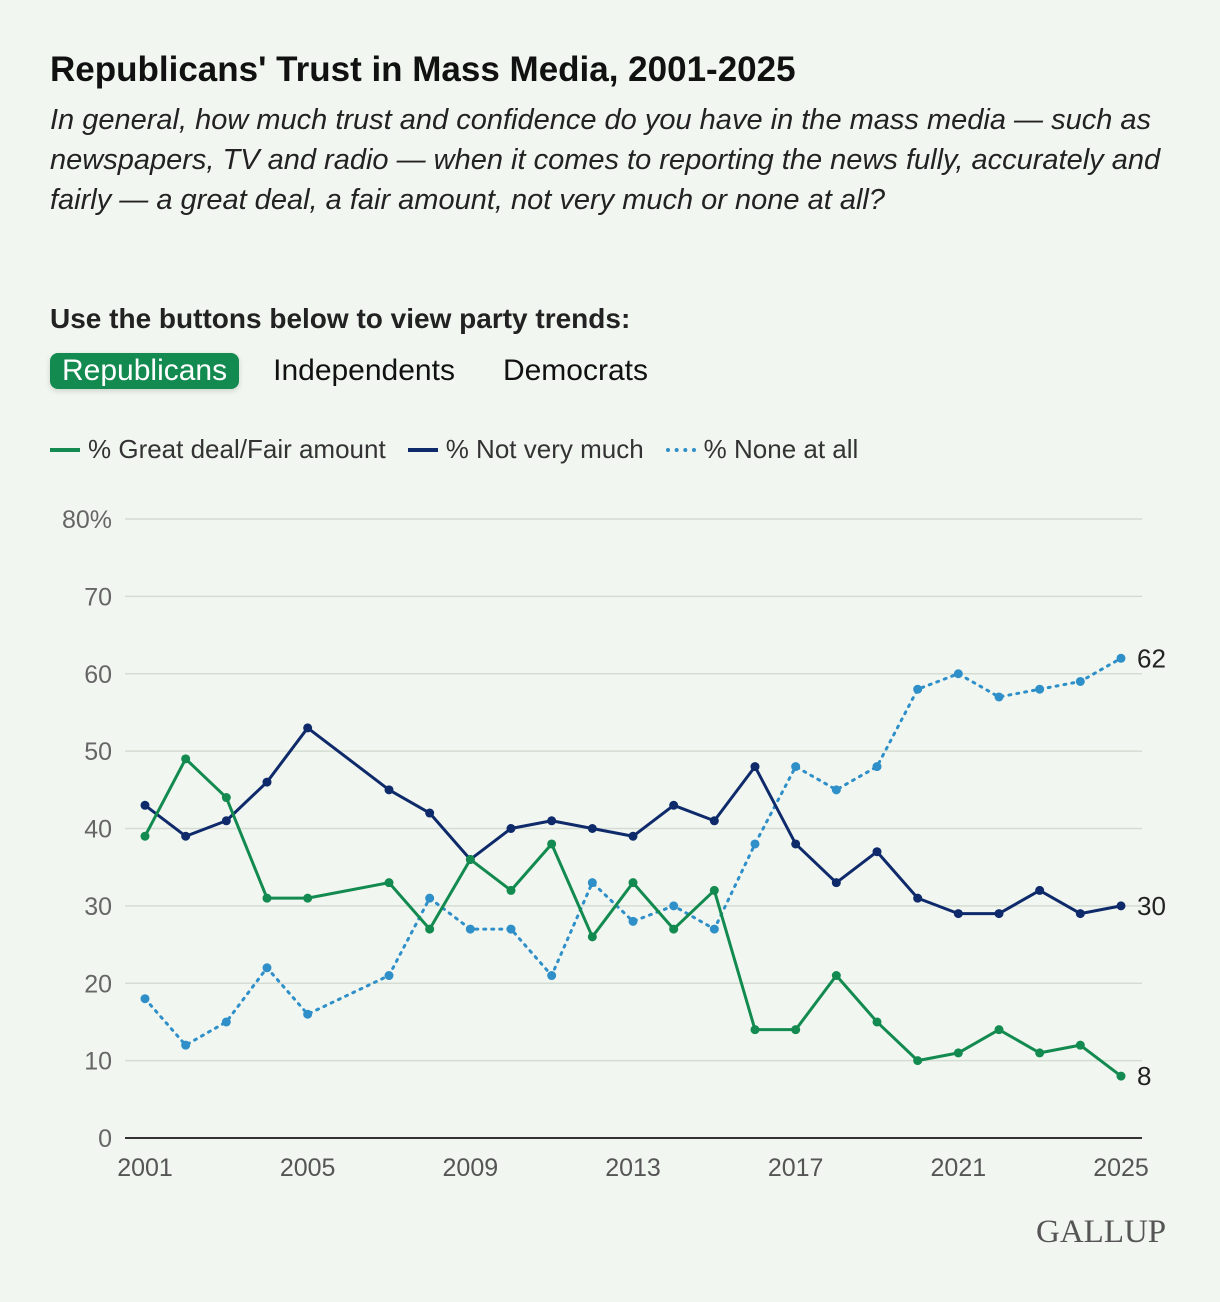 The image size is (1220, 1302). Describe the element at coordinates (364, 370) in the screenshot. I see `independents-button: Independents` at that location.